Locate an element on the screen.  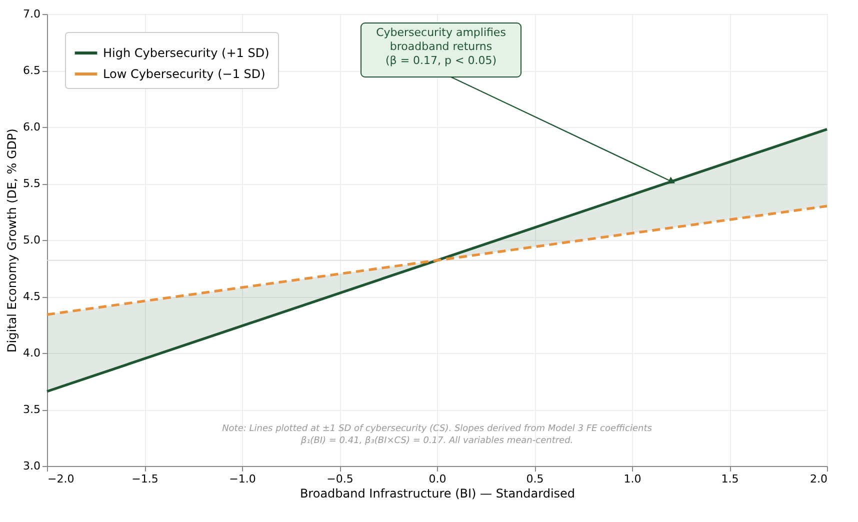
y-tick-label: 5.0 is located at coordinates (31, 240).